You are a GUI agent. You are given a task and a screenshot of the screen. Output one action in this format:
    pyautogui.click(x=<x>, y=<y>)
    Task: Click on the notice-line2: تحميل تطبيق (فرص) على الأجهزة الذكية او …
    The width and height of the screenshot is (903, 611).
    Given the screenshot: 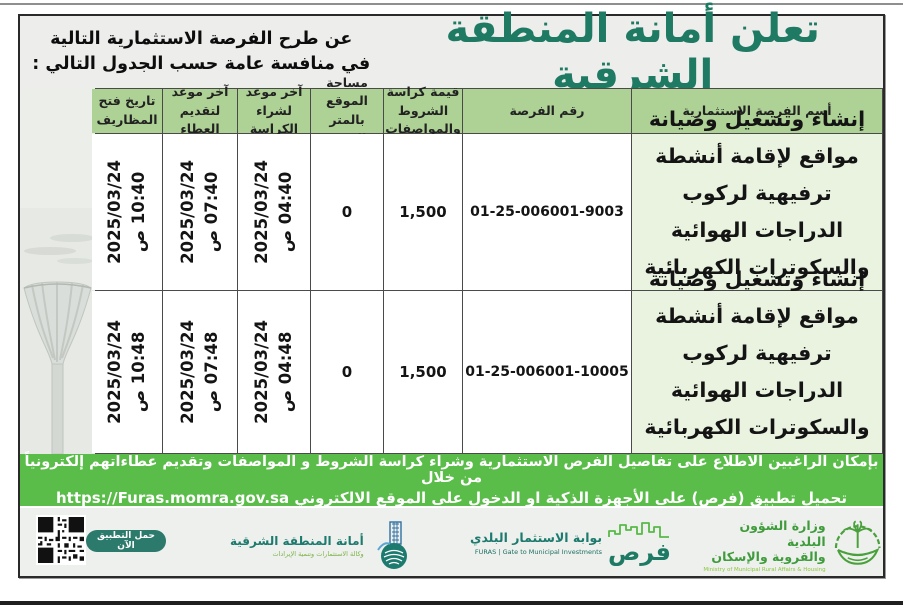 What is the action you would take?
    pyautogui.click(x=451, y=498)
    